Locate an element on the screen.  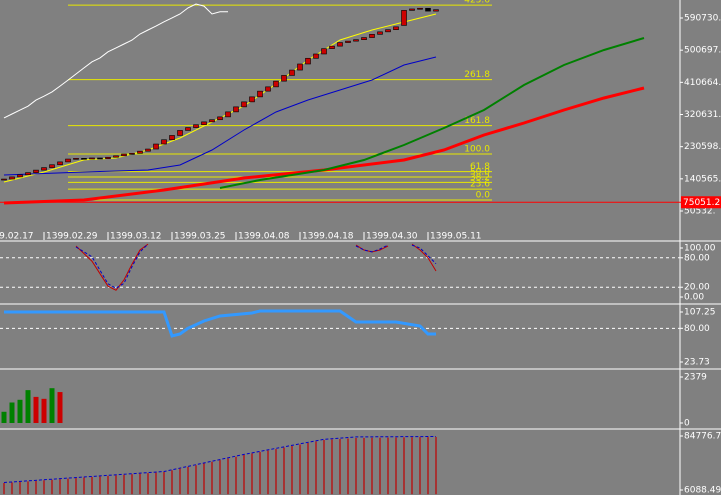
x-tick-label: 1399.03.12 is located at coordinates (136, 237).